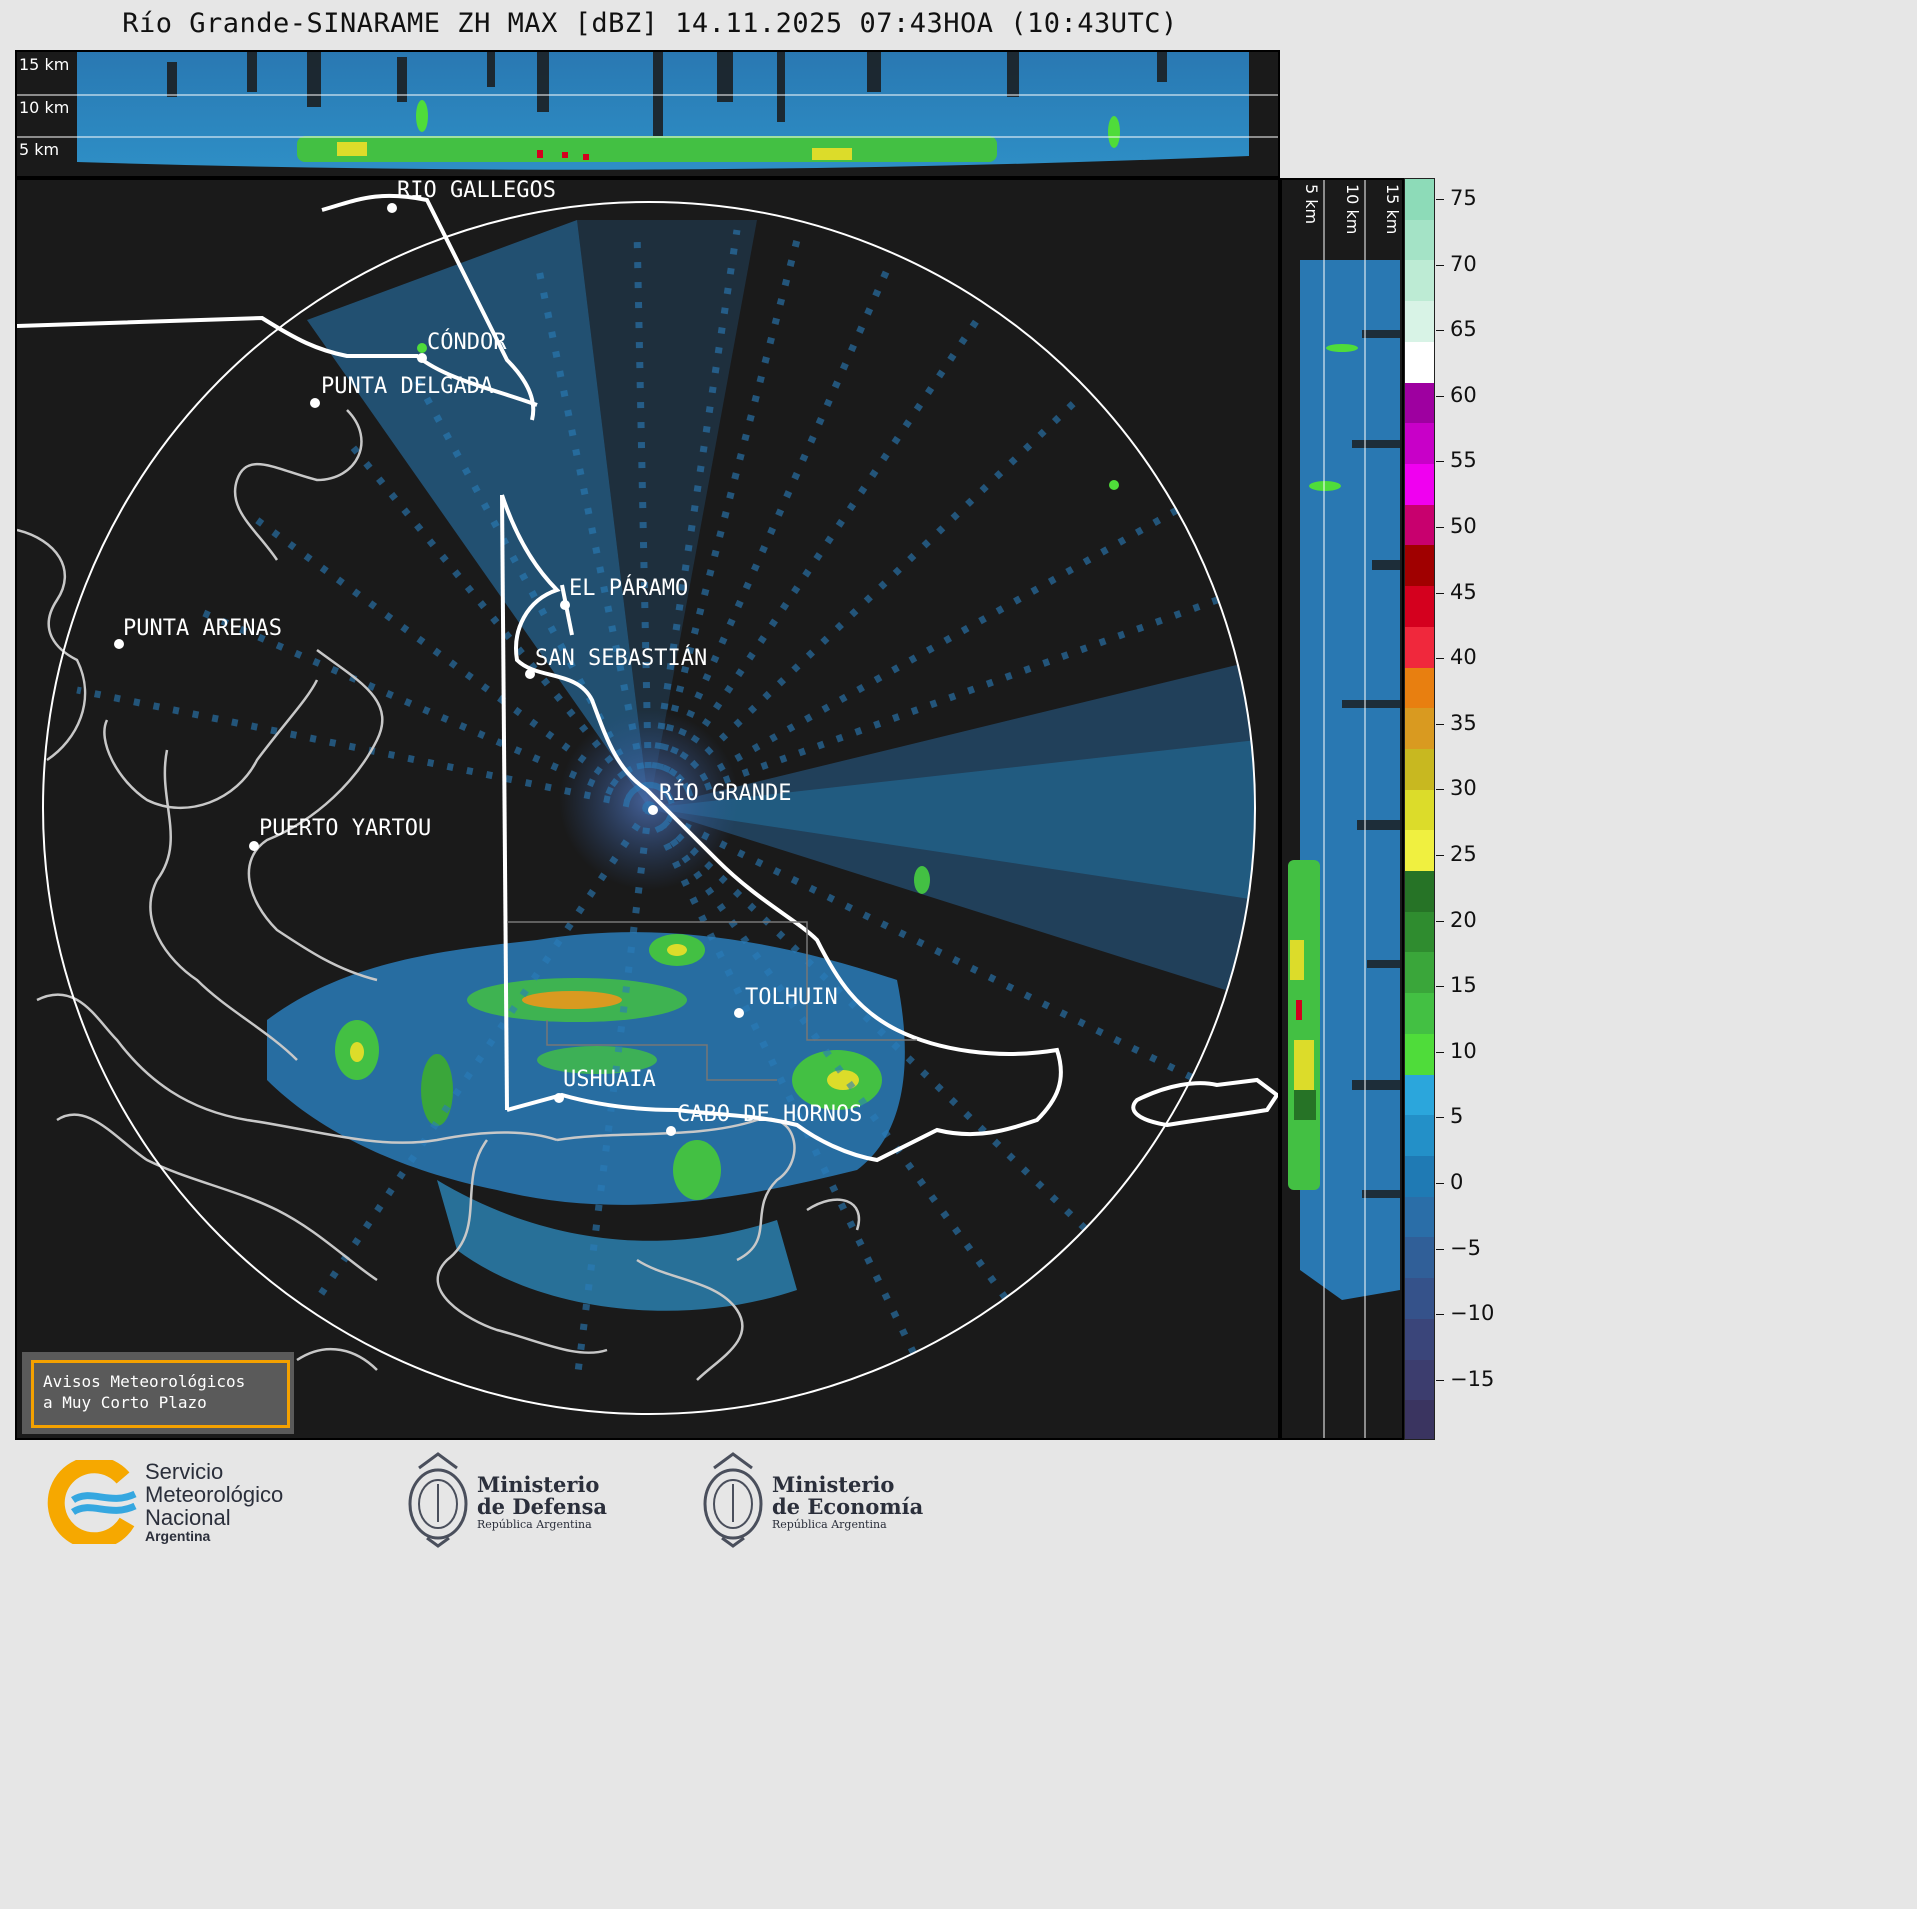 The image size is (1917, 1909). What do you see at coordinates (202, 628) in the screenshot?
I see `city-label-punta-arenas: PUNTA ARENAS` at bounding box center [202, 628].